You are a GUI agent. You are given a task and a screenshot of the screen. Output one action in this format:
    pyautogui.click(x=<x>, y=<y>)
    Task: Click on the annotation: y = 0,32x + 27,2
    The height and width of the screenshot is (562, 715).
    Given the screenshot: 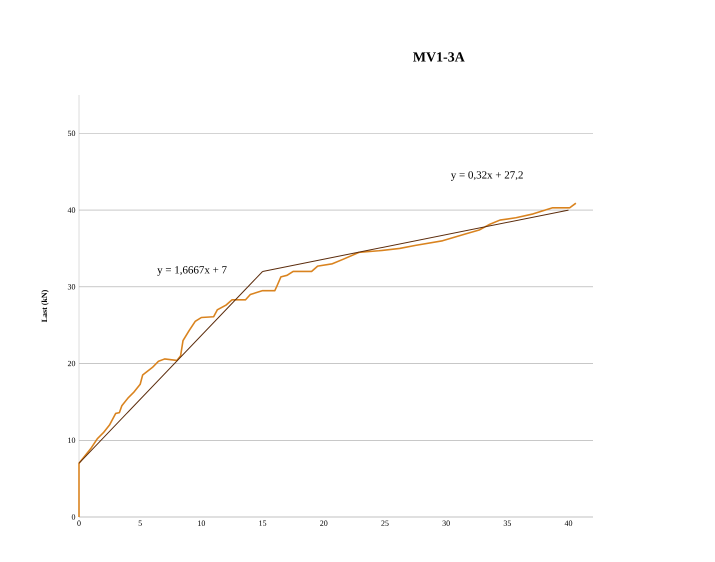 What is the action you would take?
    pyautogui.click(x=486, y=176)
    